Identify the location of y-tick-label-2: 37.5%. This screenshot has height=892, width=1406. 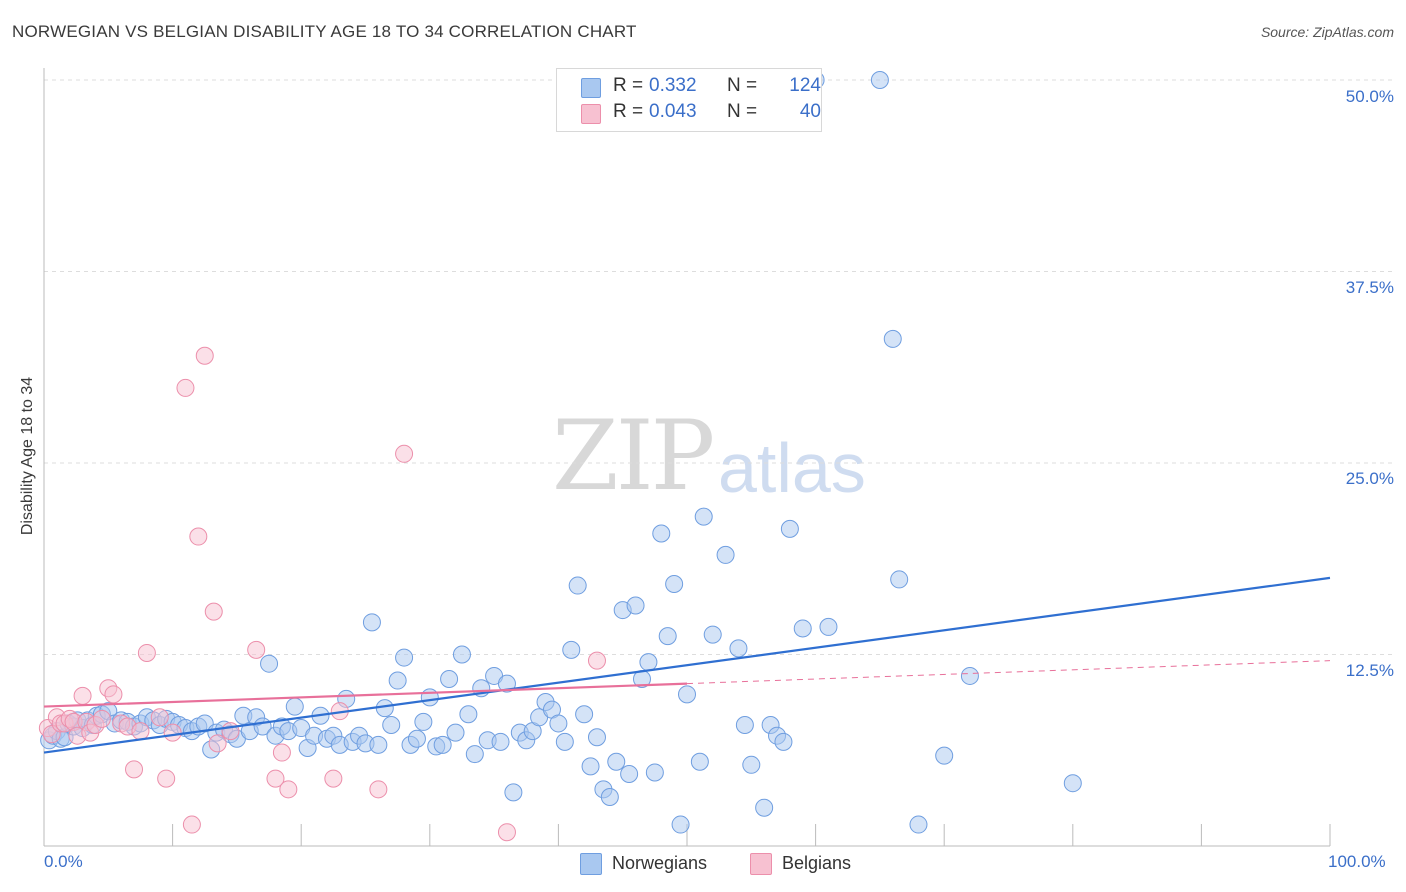
(1369, 287).